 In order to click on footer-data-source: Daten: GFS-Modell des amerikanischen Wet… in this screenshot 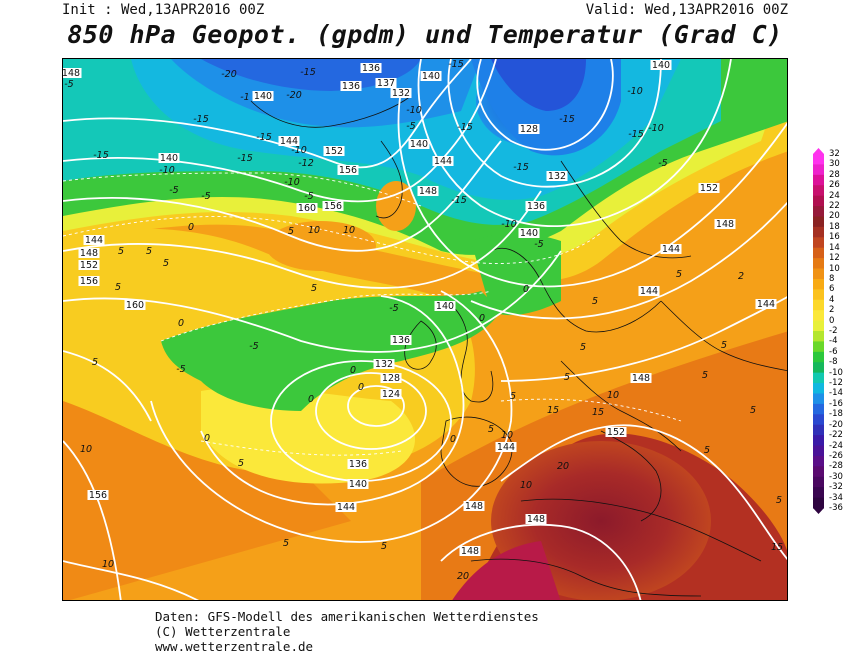, I will do `click(347, 616)`.